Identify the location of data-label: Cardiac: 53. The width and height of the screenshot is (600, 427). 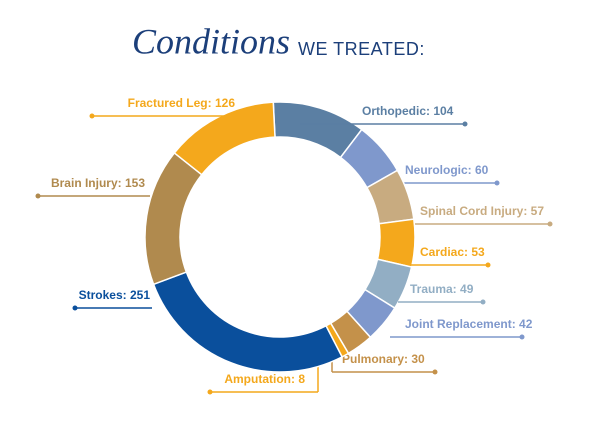
(452, 252).